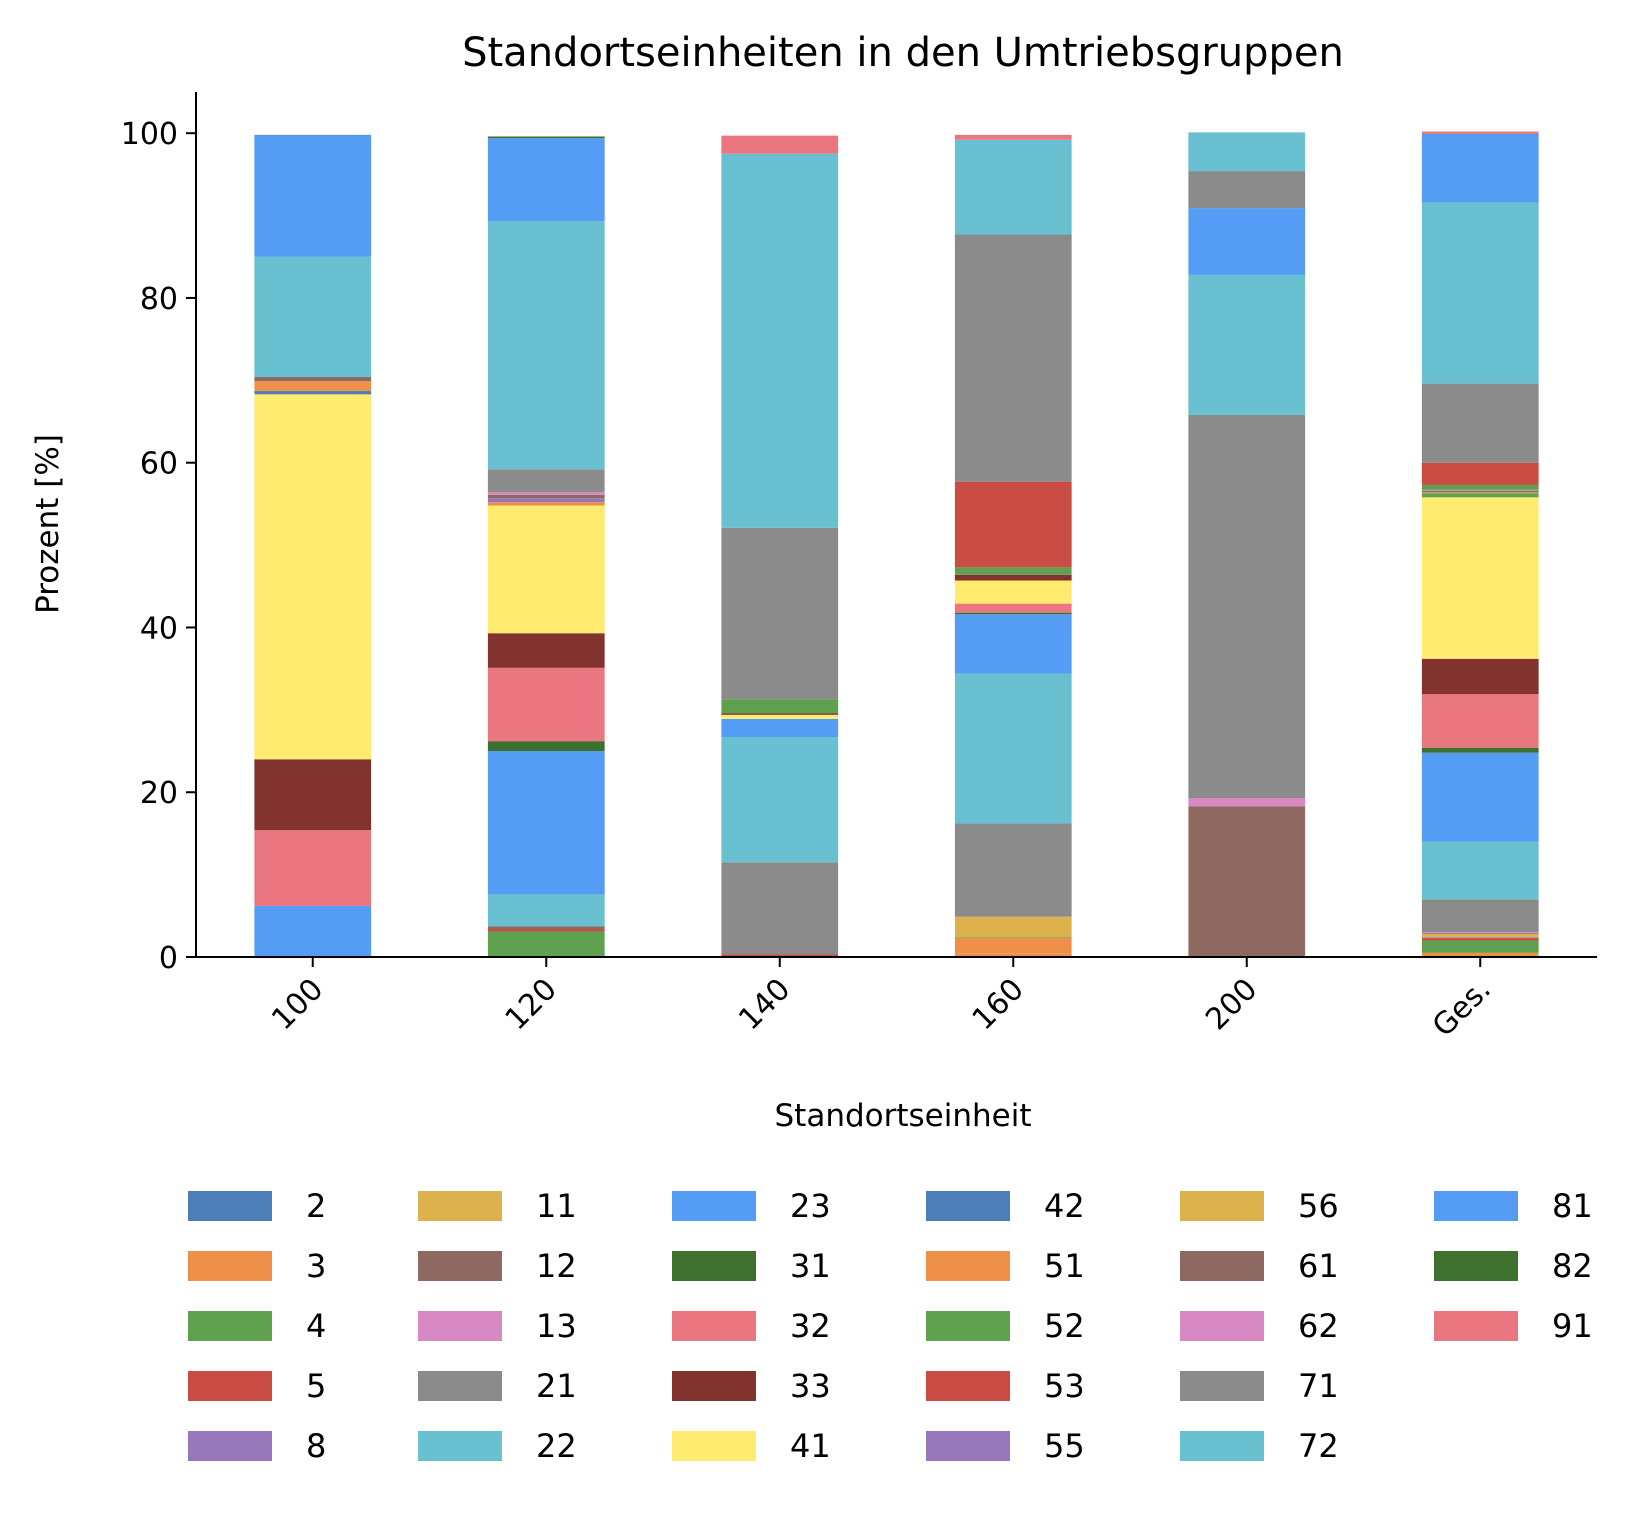 The image size is (1643, 1515). What do you see at coordinates (1480, 133) in the screenshot?
I see `bar-segment-91-Ges.` at bounding box center [1480, 133].